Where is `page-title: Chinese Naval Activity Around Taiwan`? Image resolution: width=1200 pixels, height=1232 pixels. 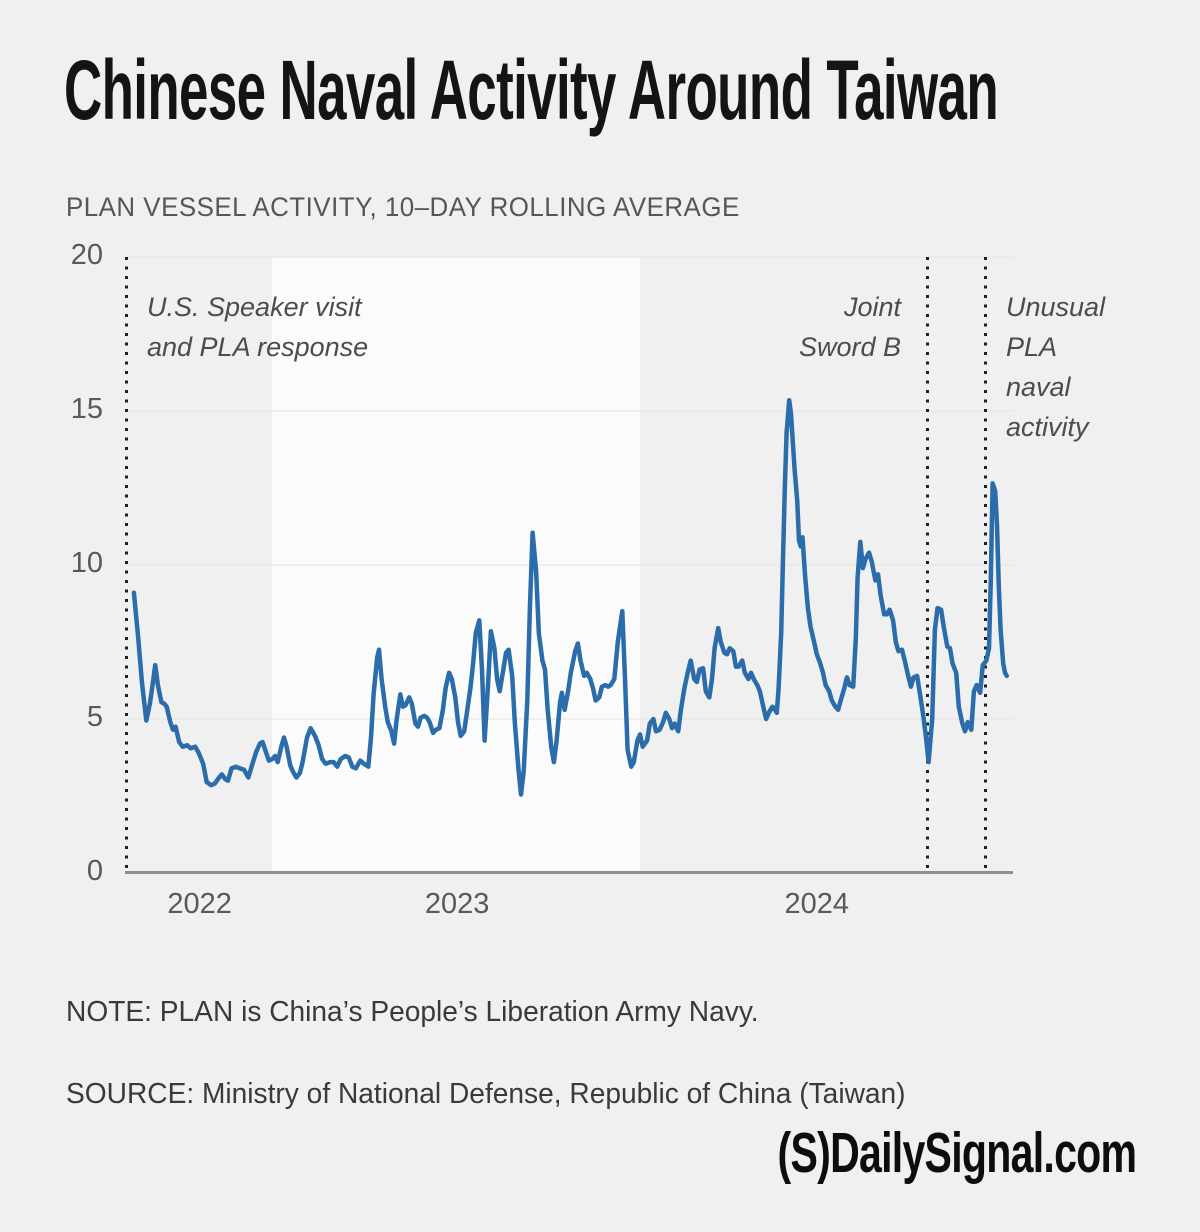 page-title: Chinese Naval Activity Around Taiwan is located at coordinates (531, 90).